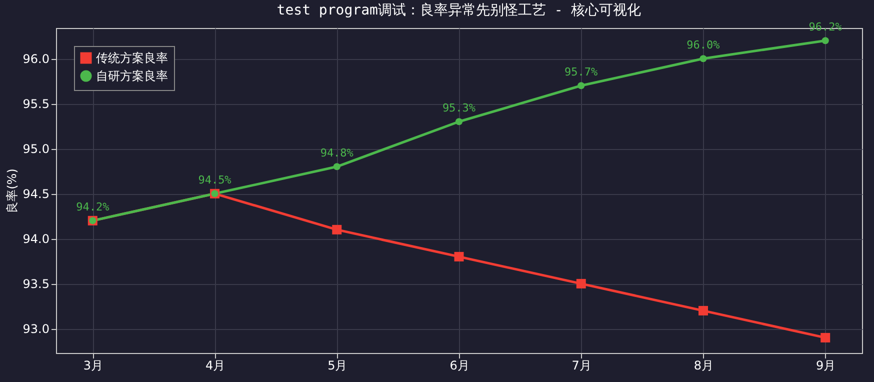  What do you see at coordinates (215, 180) in the screenshot?
I see `data-label: 94.5%` at bounding box center [215, 180].